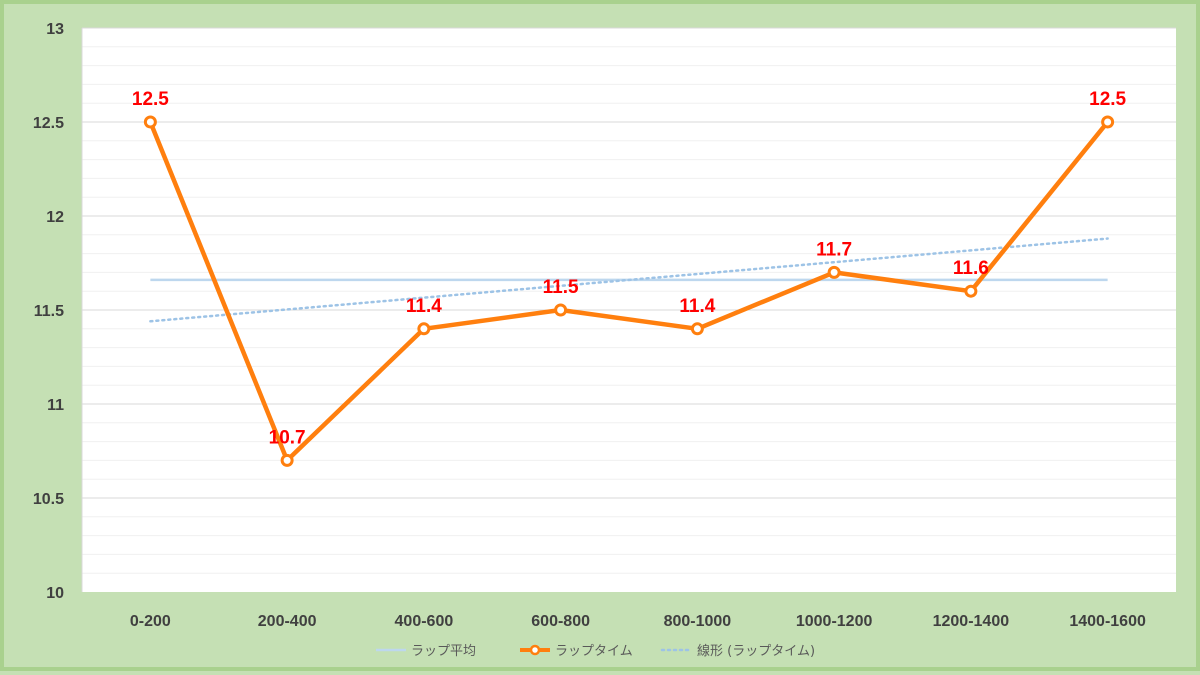  Describe the element at coordinates (287, 437) in the screenshot. I see `data-label: 10.7` at that location.